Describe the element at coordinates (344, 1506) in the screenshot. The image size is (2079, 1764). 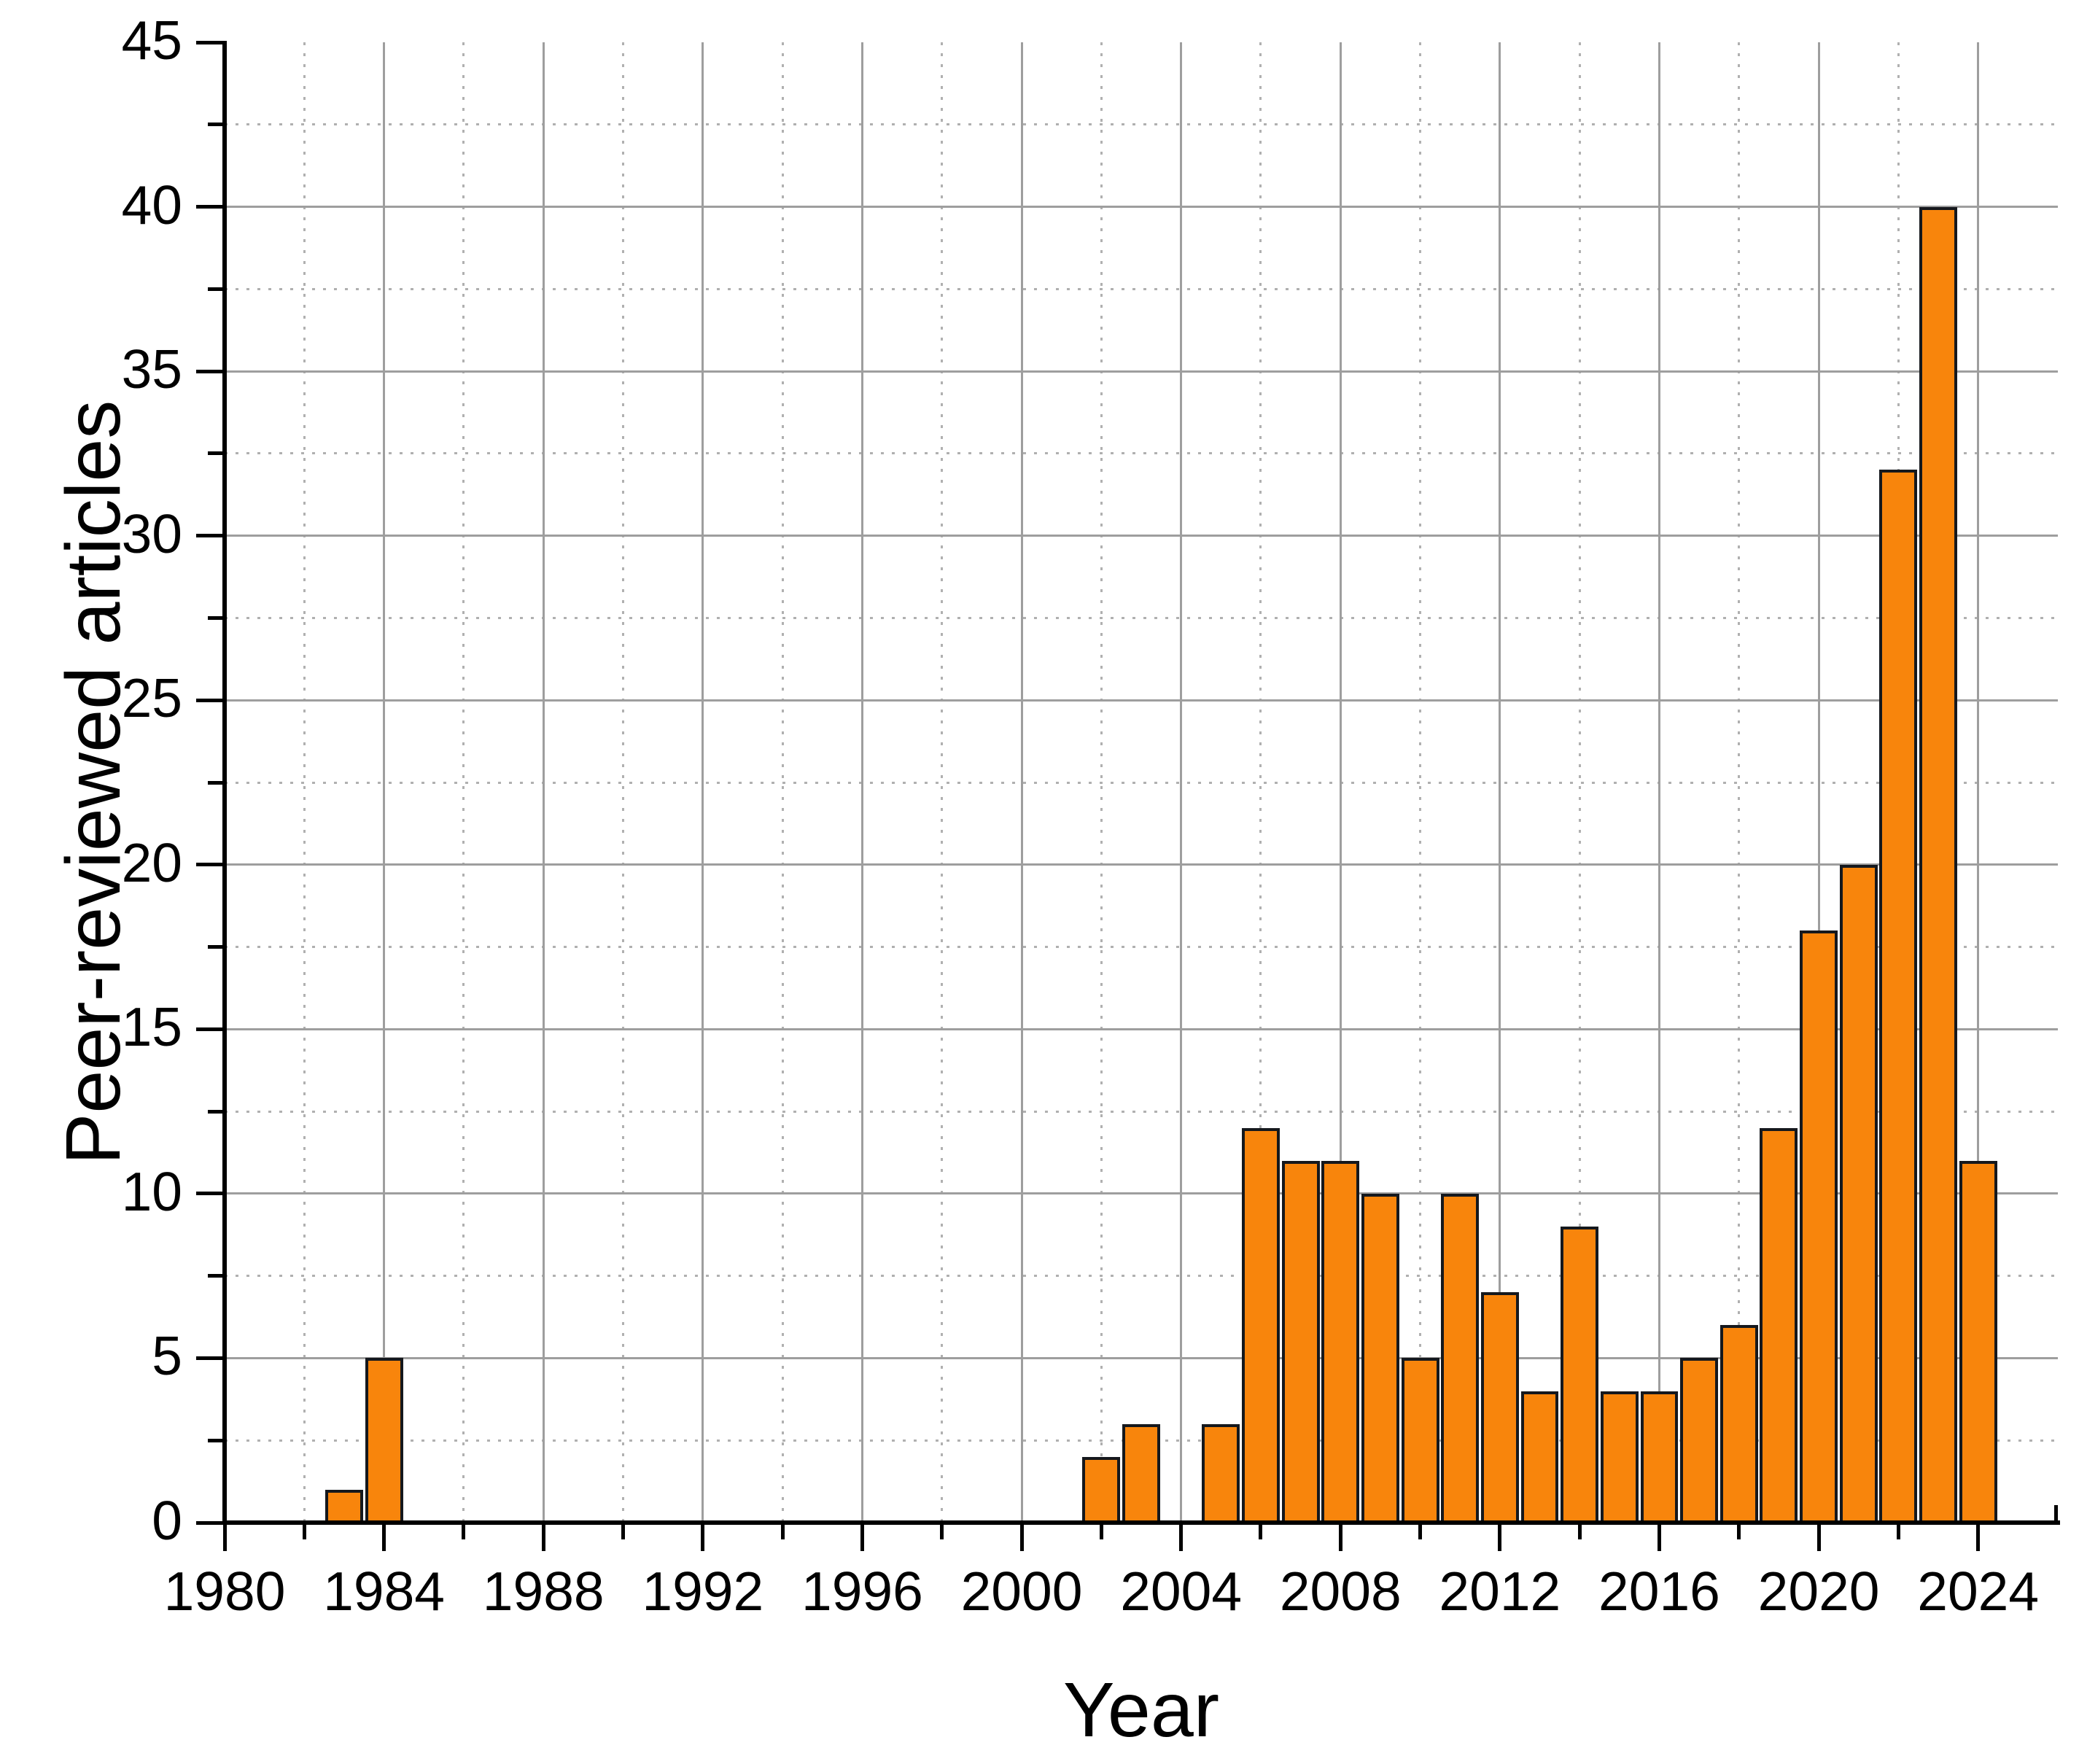
I see `bar-1983` at that location.